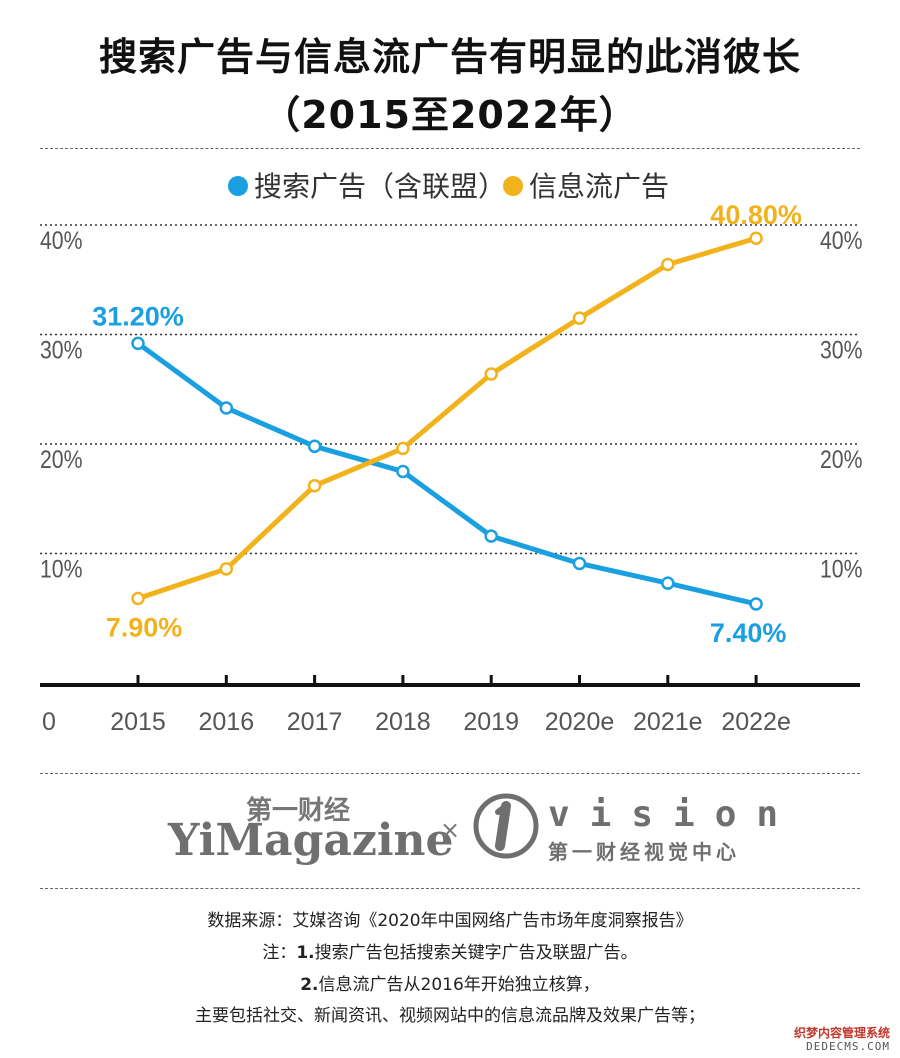 This screenshot has height=1058, width=900. Describe the element at coordinates (305, 953) in the screenshot. I see `note-1-number: 1.` at that location.